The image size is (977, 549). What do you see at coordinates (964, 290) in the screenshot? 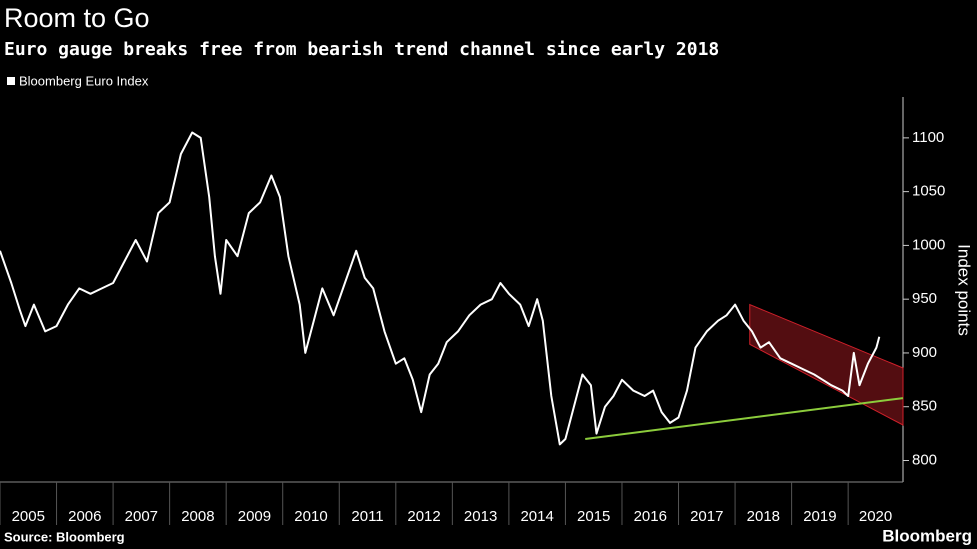
I see `y-axis-label: Index points` at bounding box center [964, 290].